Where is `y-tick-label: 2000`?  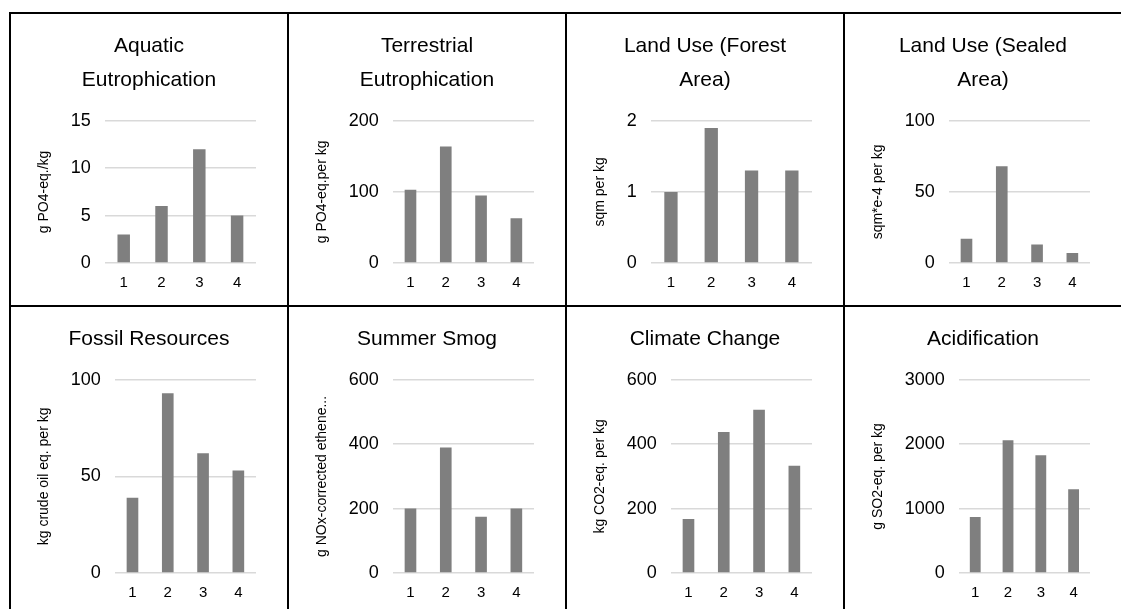
y-tick-label: 2000 is located at coordinates (924, 443).